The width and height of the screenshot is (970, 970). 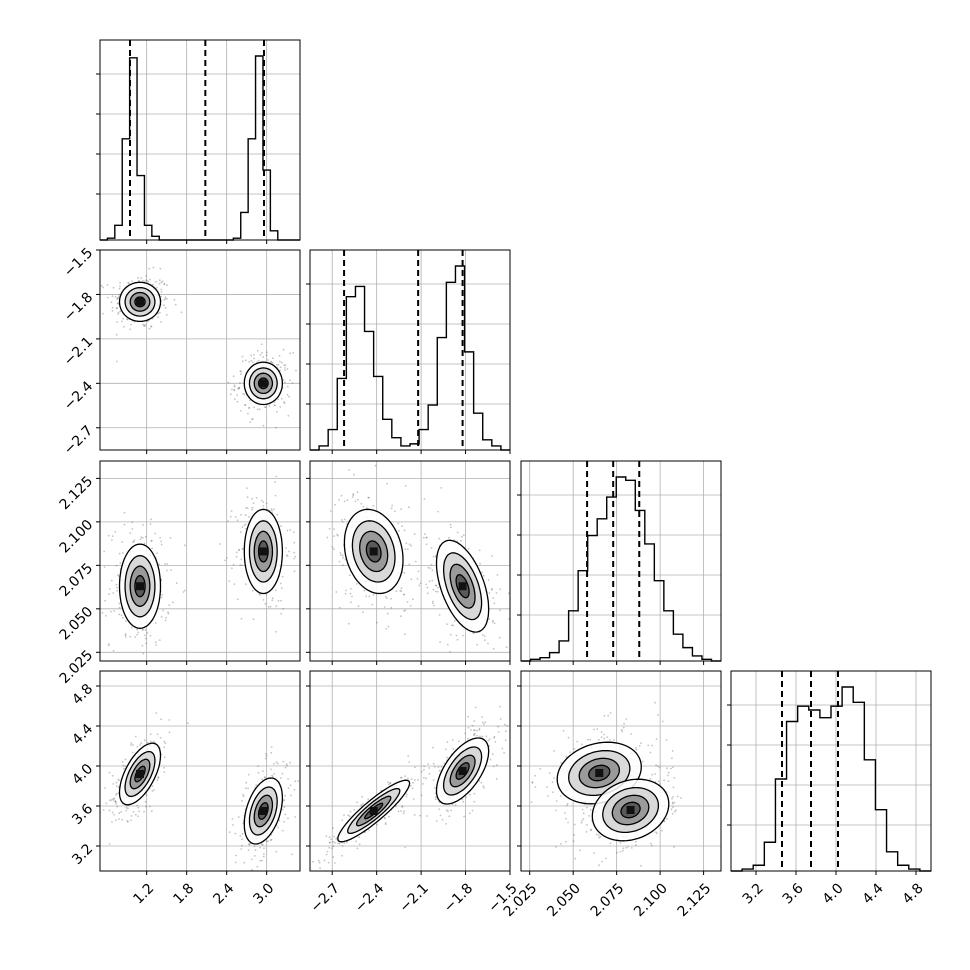 I want to click on y-tick-label: −2.7, so click(x=78, y=440).